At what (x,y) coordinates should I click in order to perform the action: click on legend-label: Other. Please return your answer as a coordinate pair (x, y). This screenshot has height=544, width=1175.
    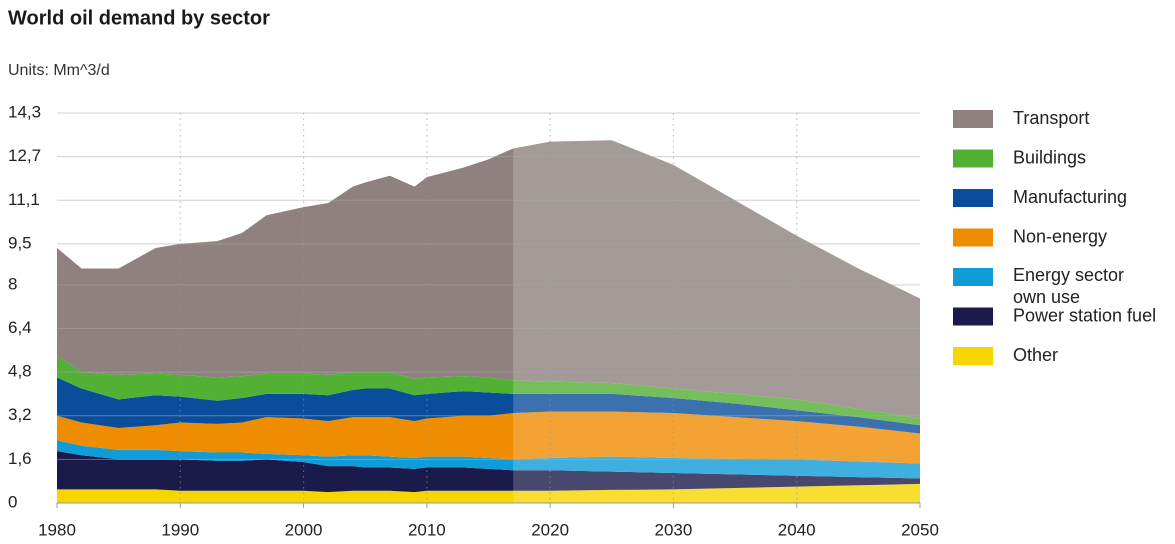
    Looking at the image, I should click on (1035, 355).